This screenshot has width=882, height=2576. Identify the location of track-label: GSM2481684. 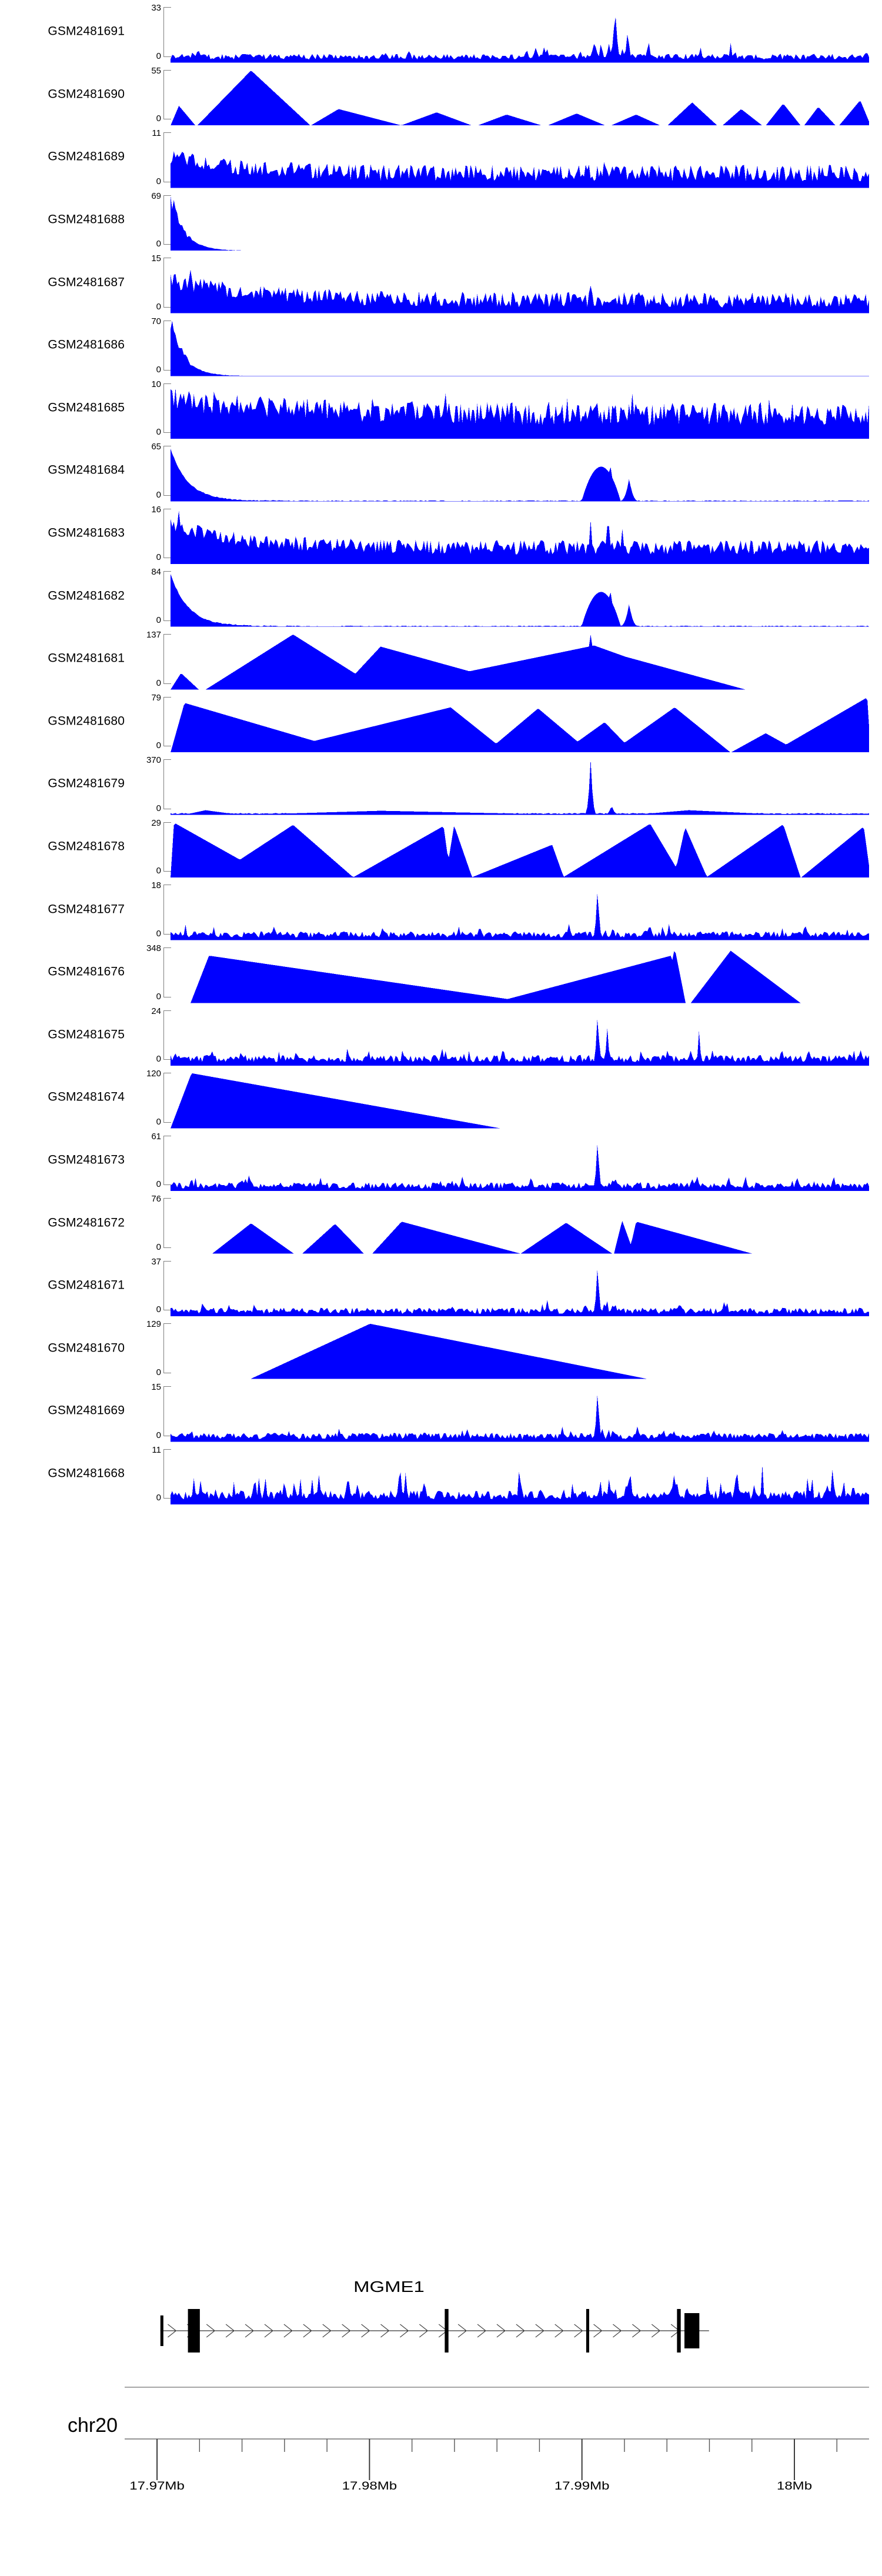
(86, 470).